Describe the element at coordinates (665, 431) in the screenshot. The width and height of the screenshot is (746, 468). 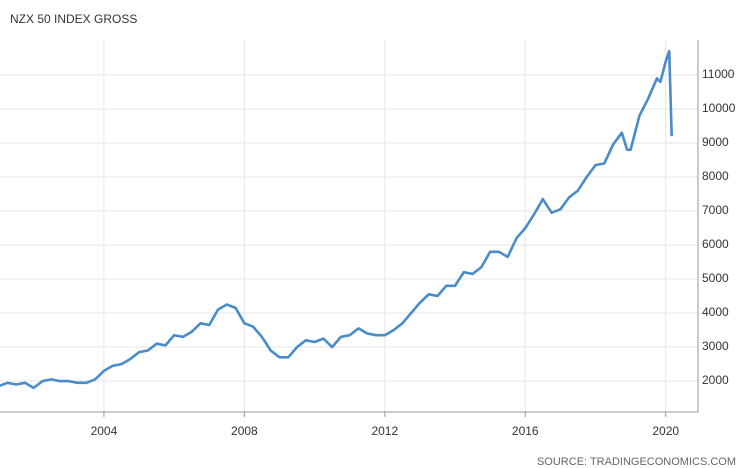
I see `x-tick-label: 2020` at that location.